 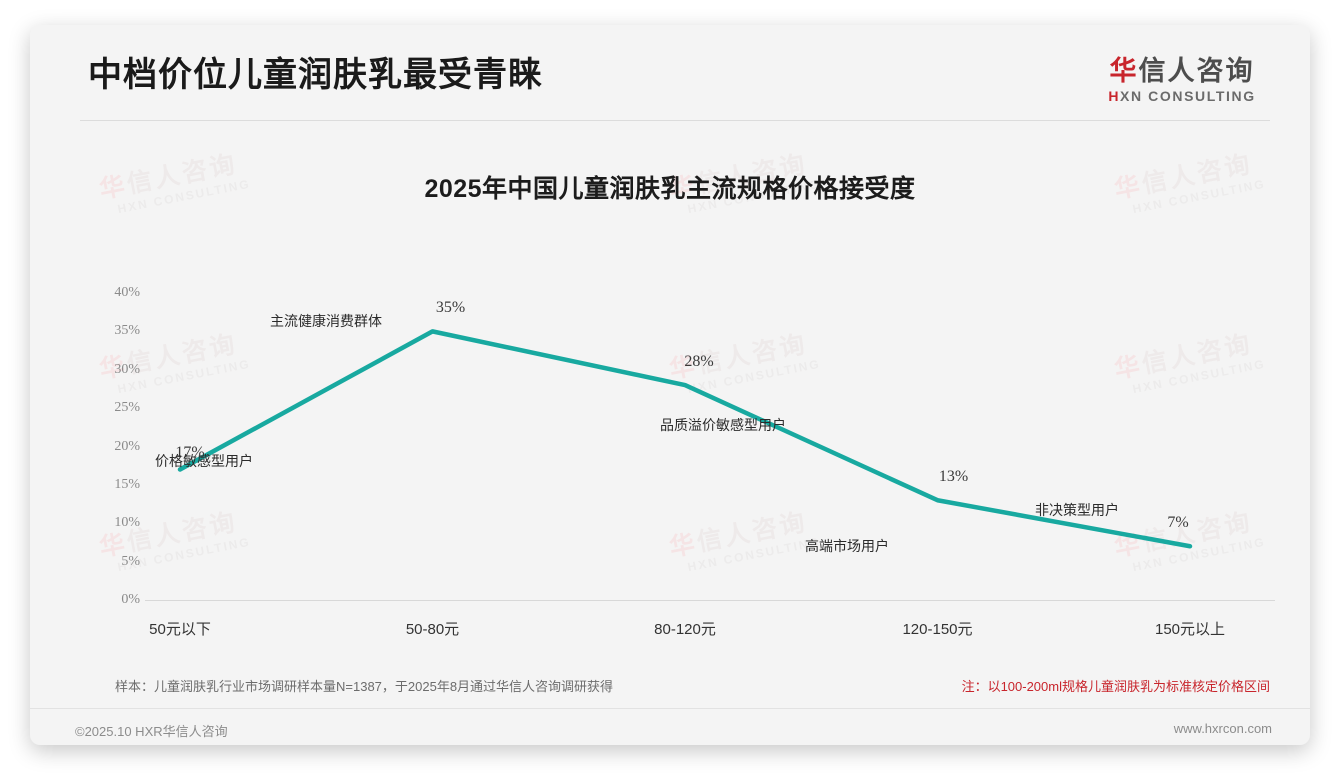 I want to click on chart-annotation: 价格敏感型用户, so click(x=204, y=461).